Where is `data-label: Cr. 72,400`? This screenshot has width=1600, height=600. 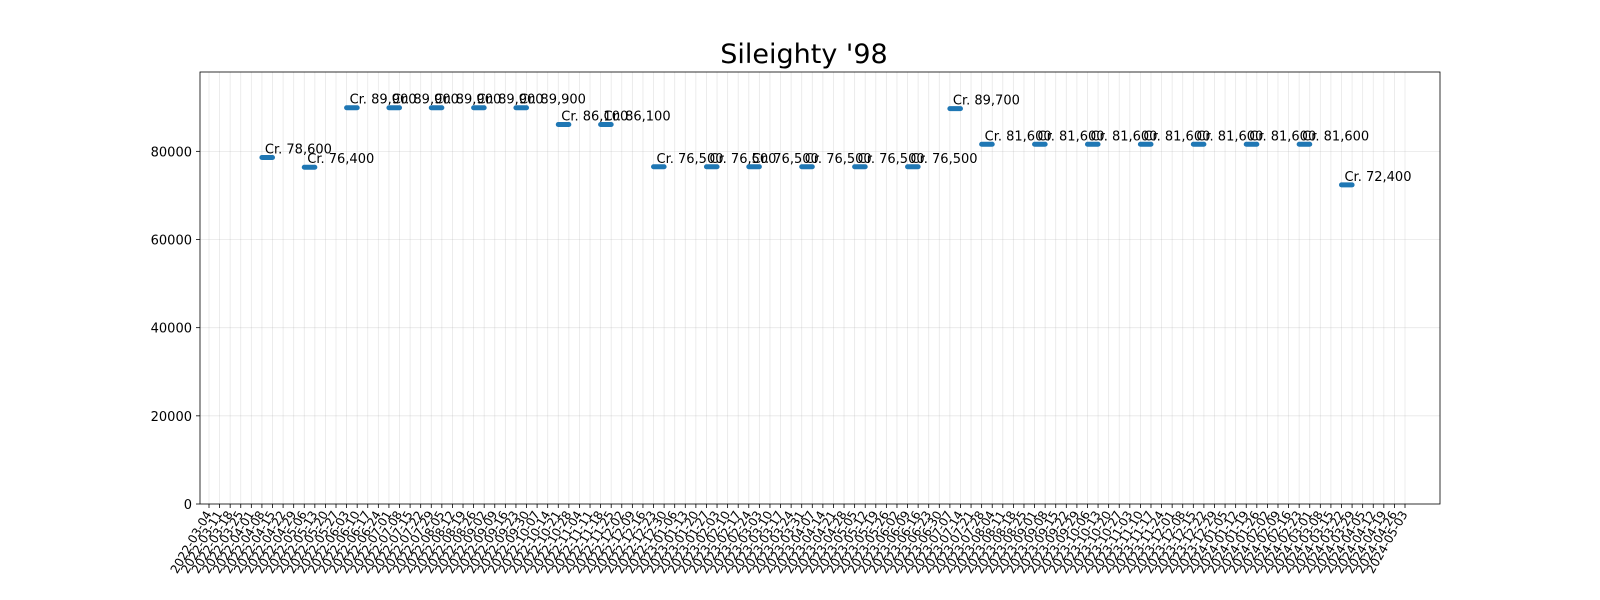 data-label: Cr. 72,400 is located at coordinates (1377, 177).